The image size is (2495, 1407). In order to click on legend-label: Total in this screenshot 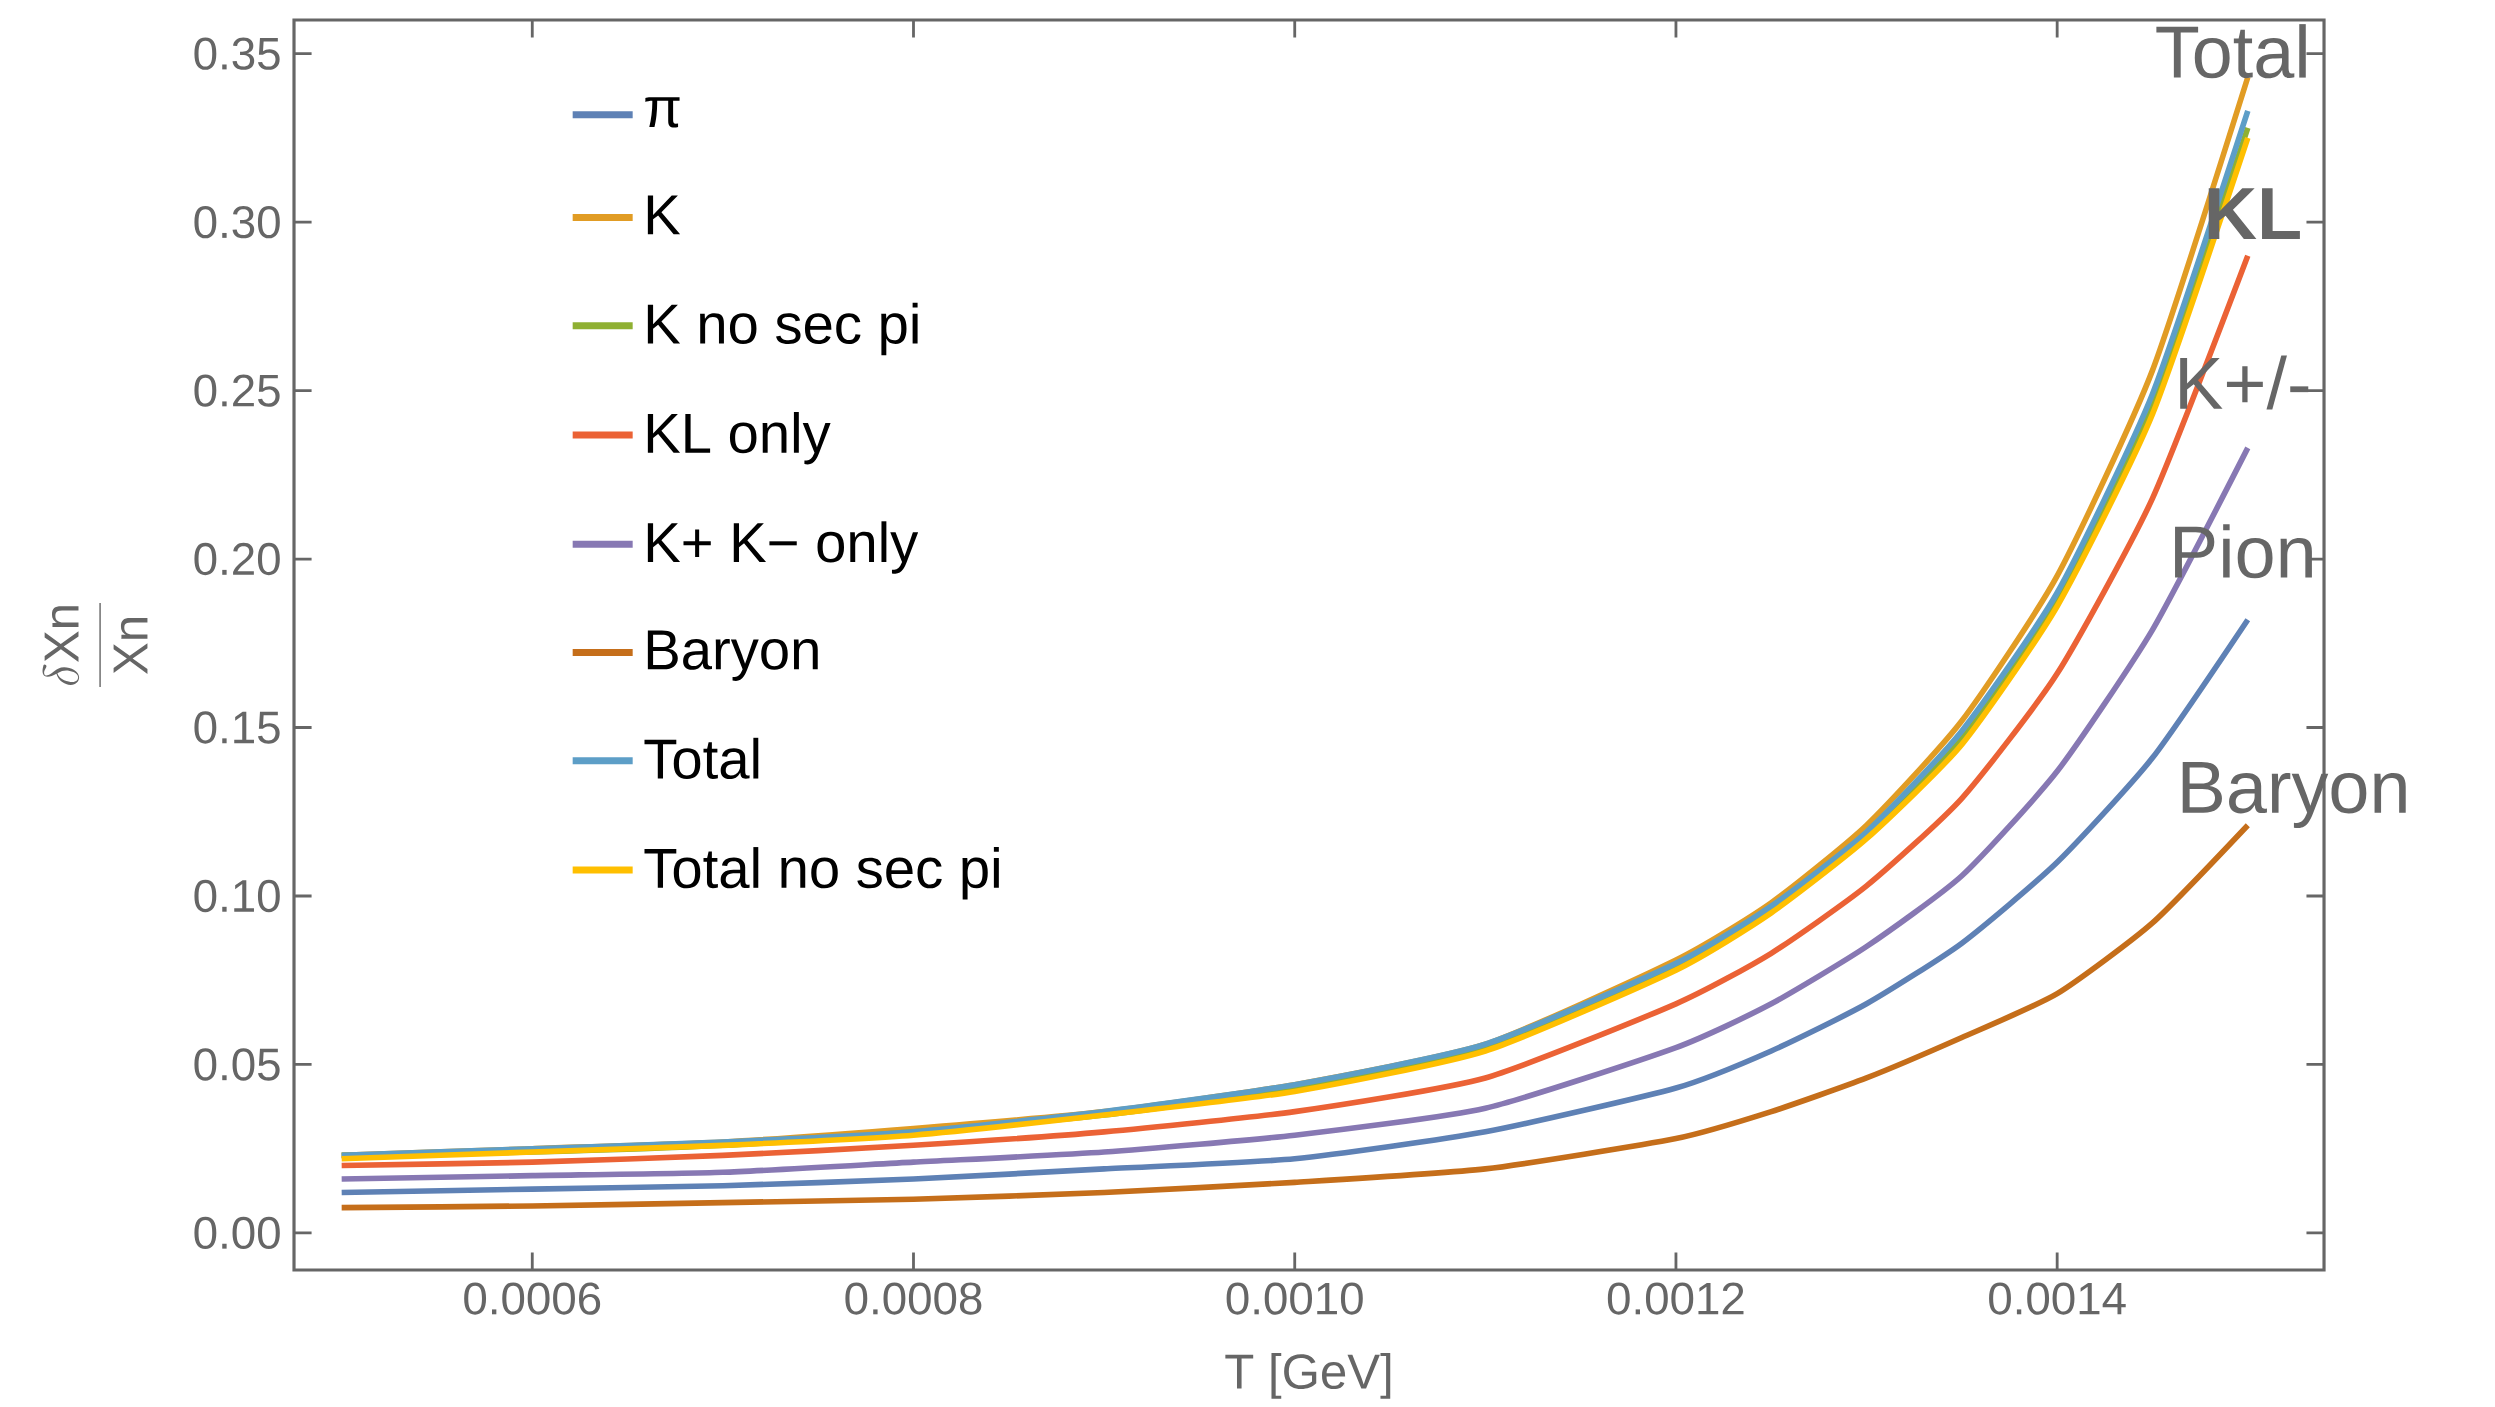, I will do `click(701, 758)`.